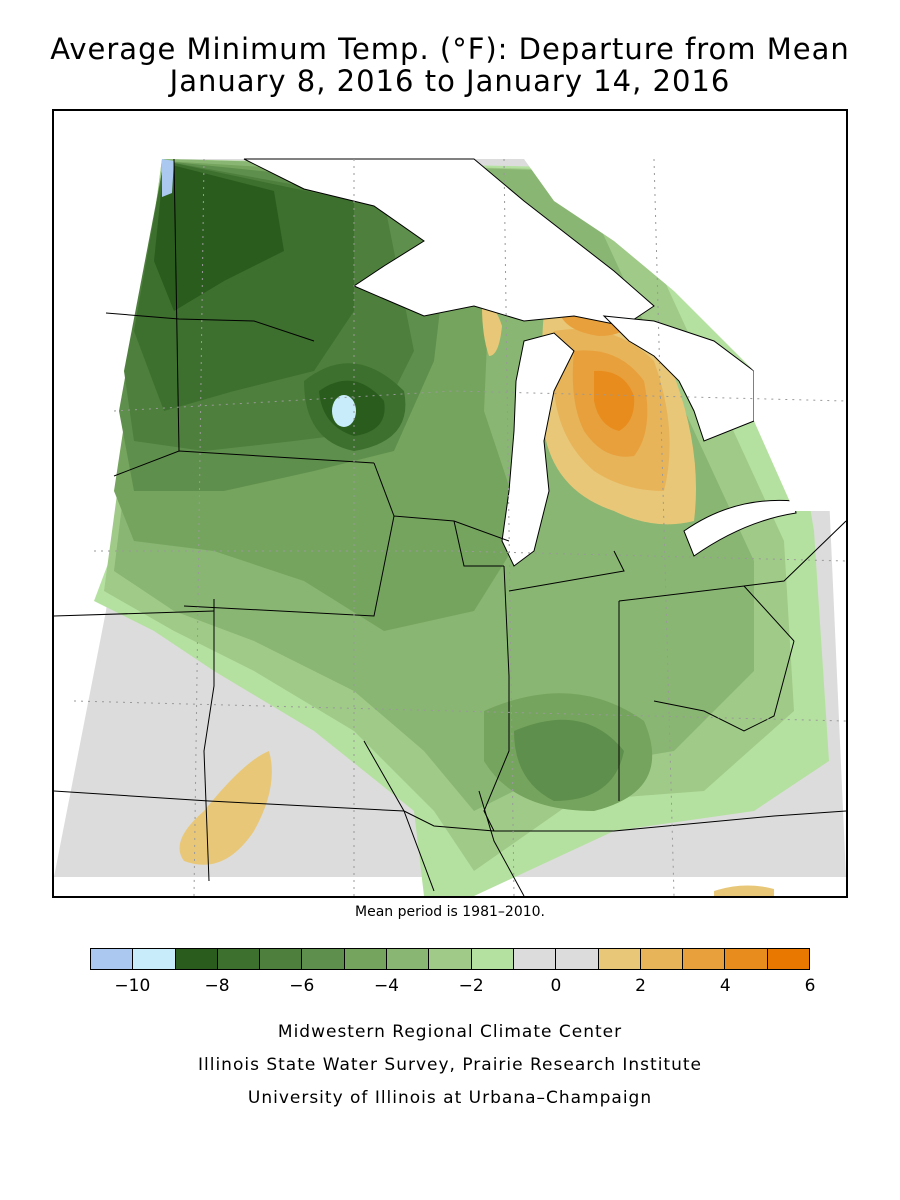 The width and height of the screenshot is (900, 1200). Describe the element at coordinates (744, 890) in the screenshot. I see `zone-plus-southeast` at that location.